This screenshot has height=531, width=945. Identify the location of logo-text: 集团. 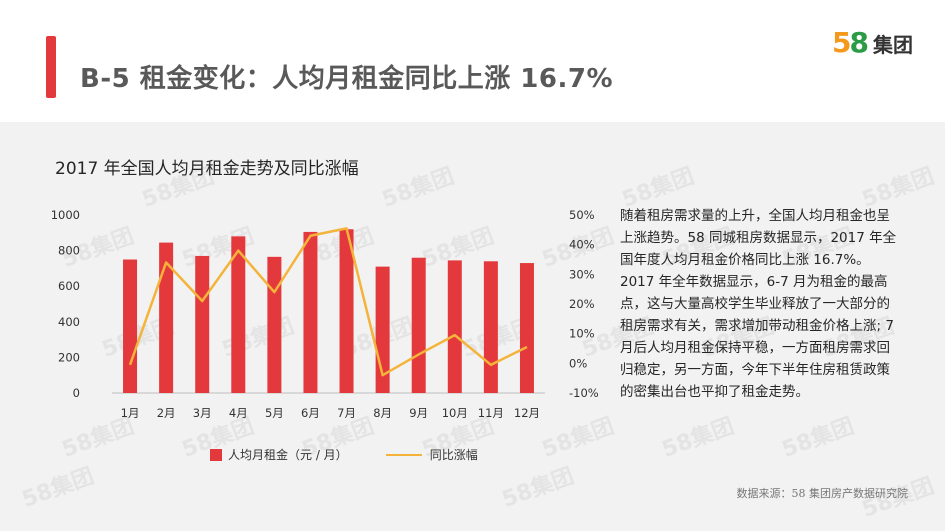
(892, 44).